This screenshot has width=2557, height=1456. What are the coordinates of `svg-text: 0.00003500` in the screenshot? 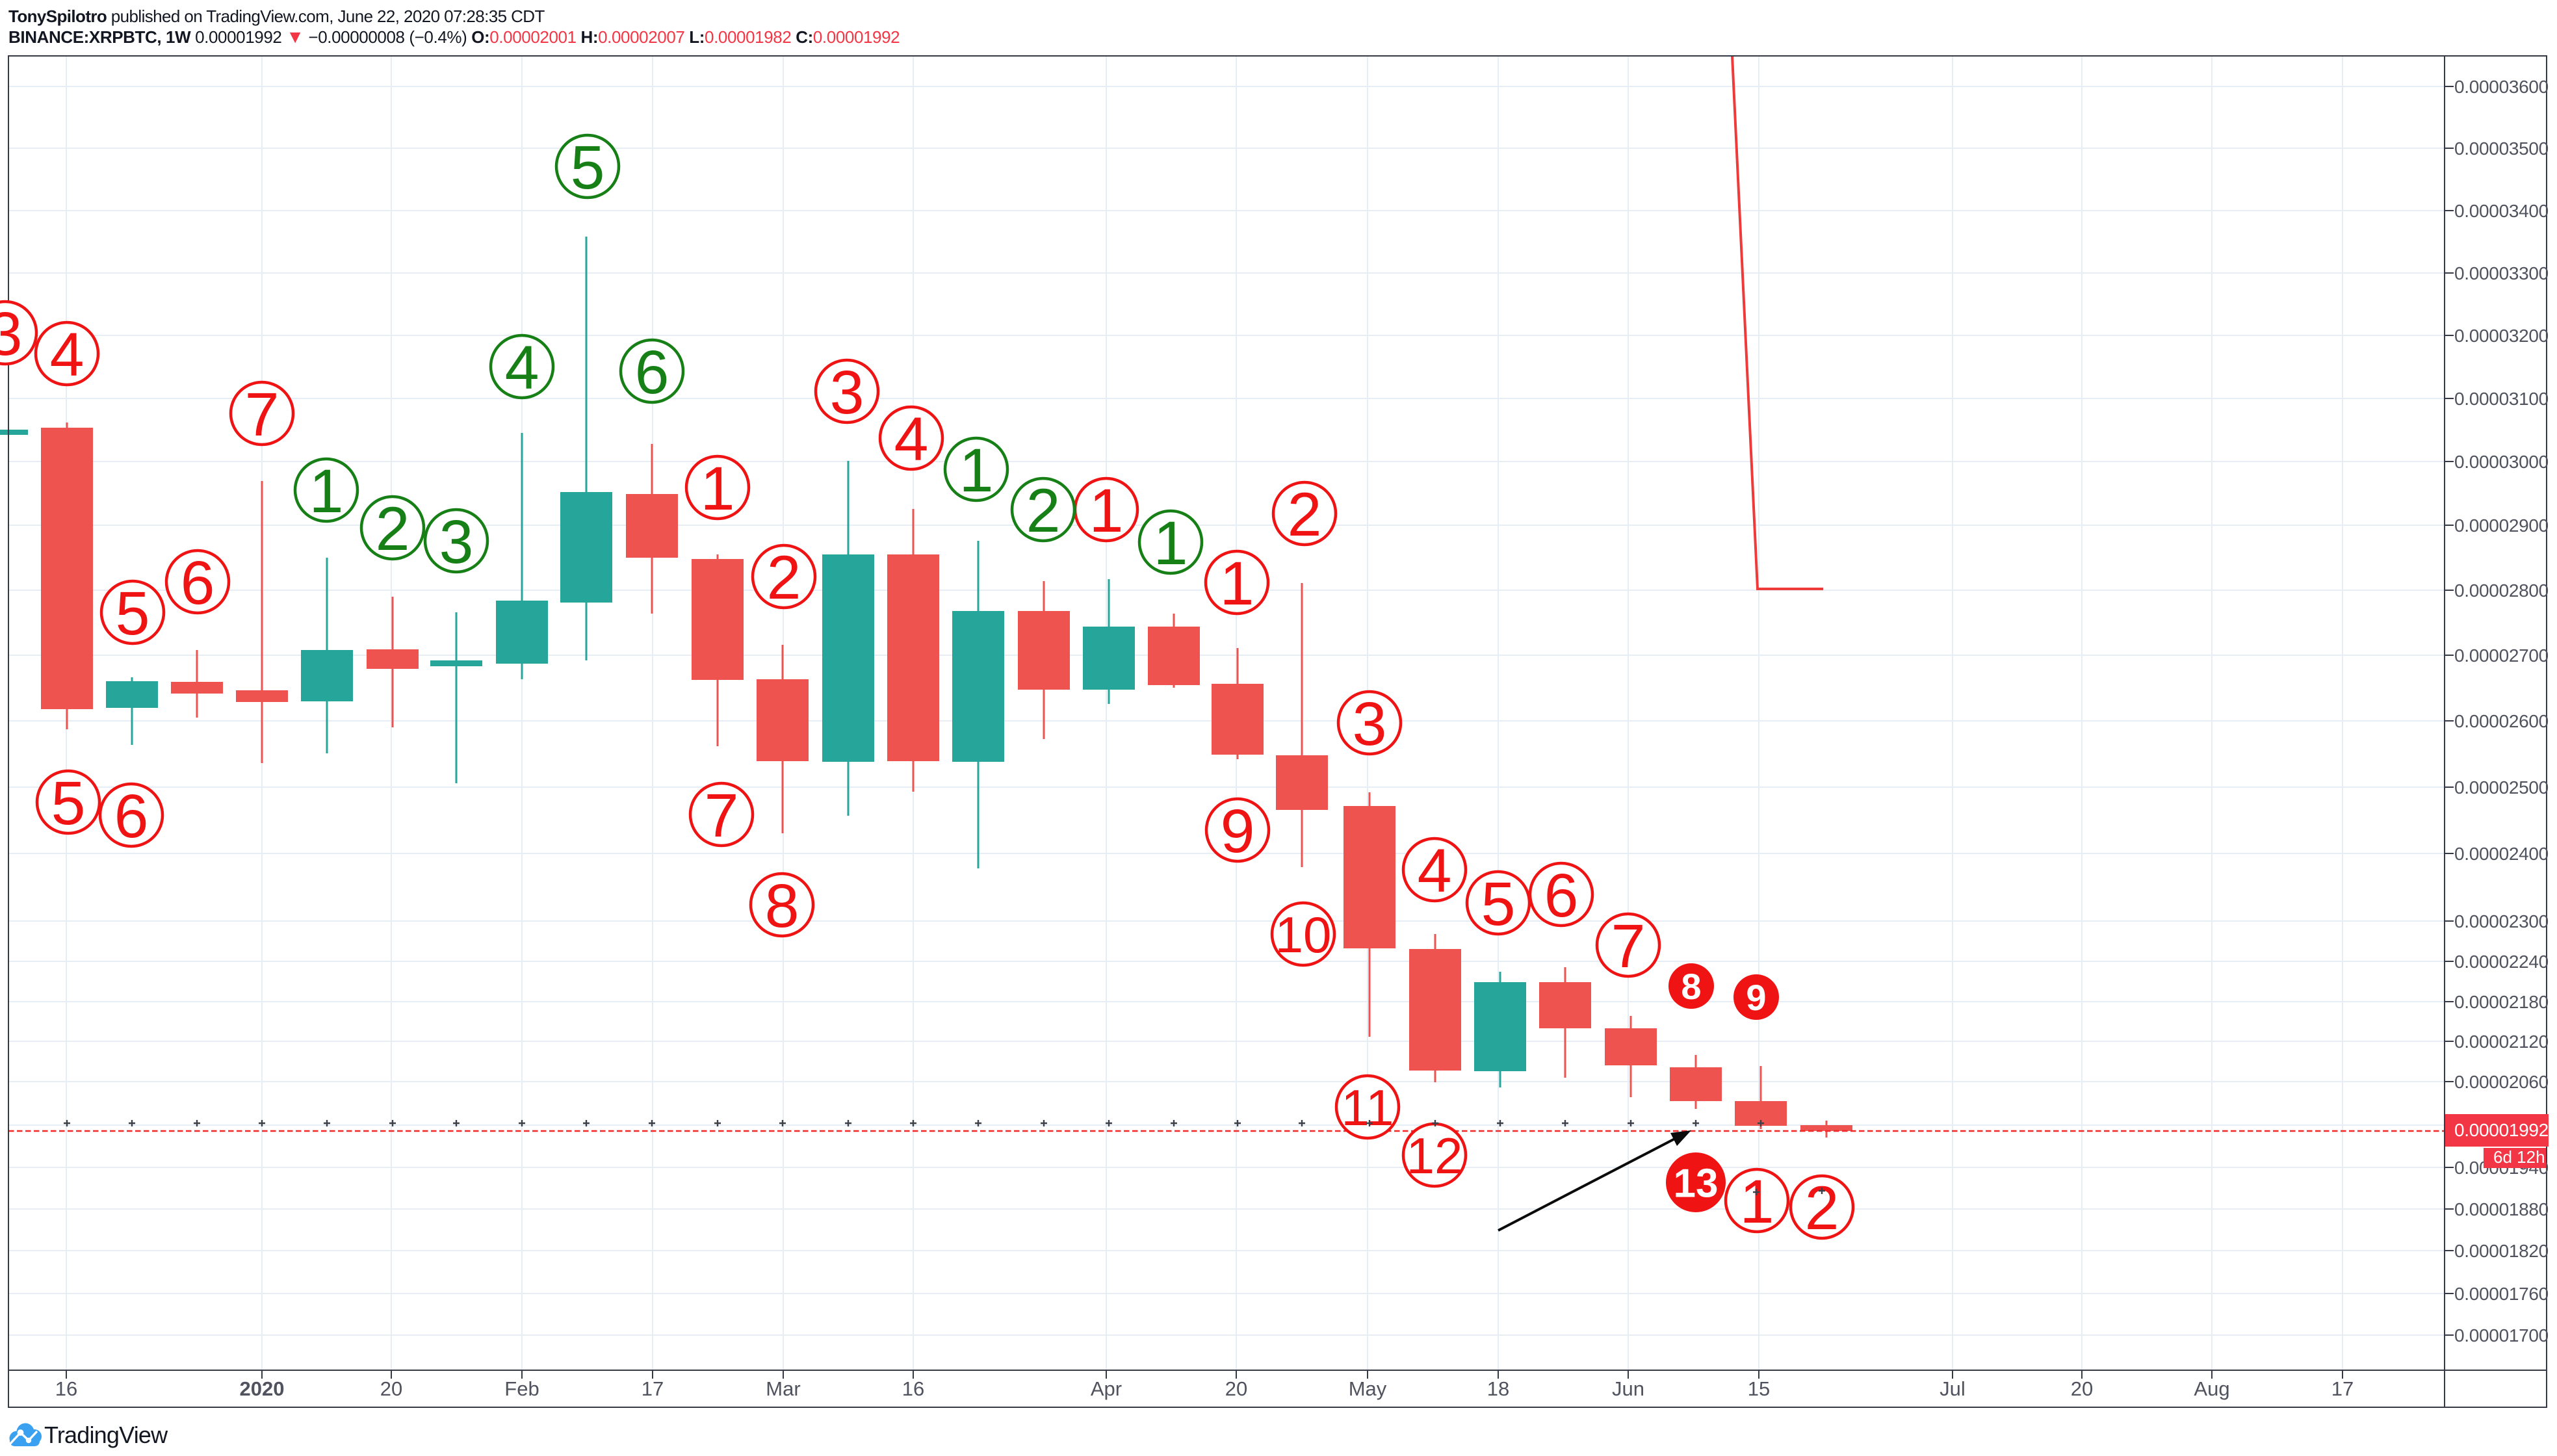 It's located at (2501, 149).